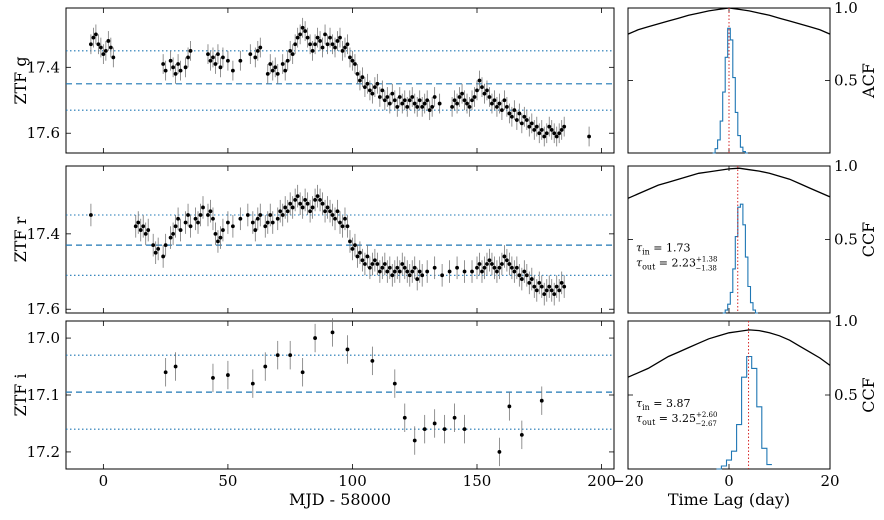 The height and width of the screenshot is (520, 884). Describe the element at coordinates (846, 81) in the screenshot. I see `y-tick-label: 0.5` at that location.